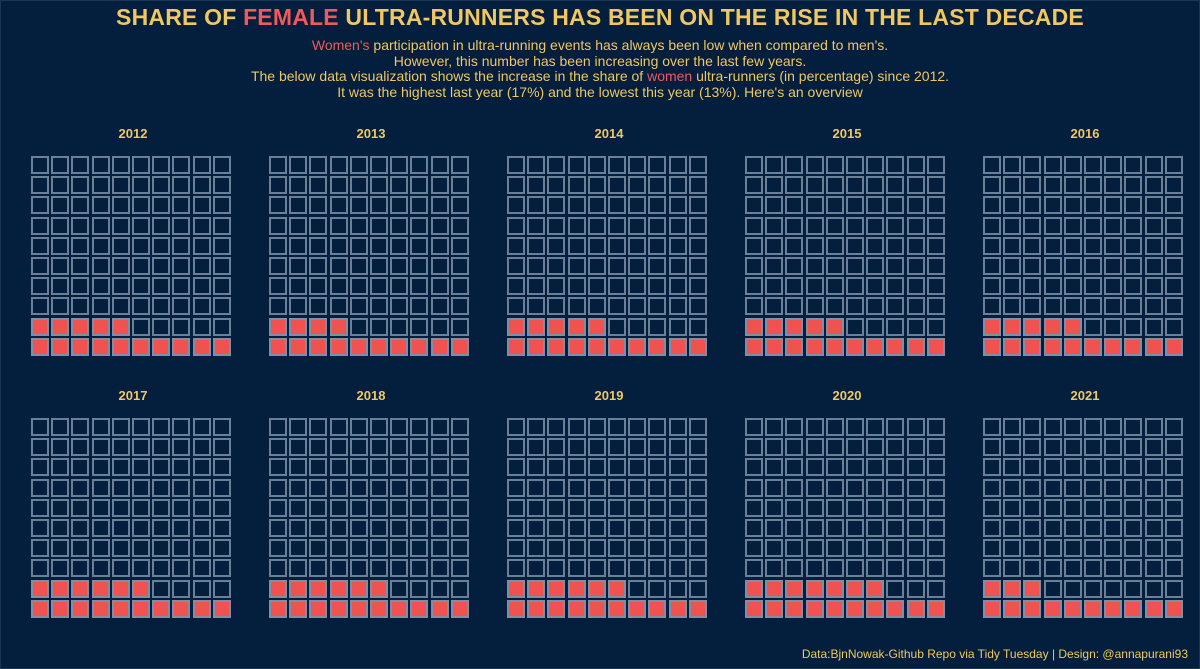 The image size is (1200, 669). What do you see at coordinates (340, 45) in the screenshot?
I see `subtitle-women-highlight: Women's` at bounding box center [340, 45].